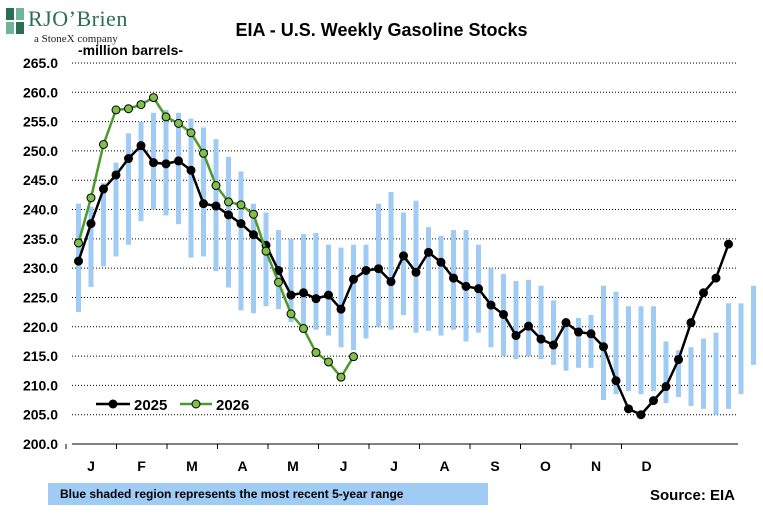 This screenshot has width=763, height=516. Describe the element at coordinates (40, 180) in the screenshot. I see `y-tick-label: 245.0` at that location.